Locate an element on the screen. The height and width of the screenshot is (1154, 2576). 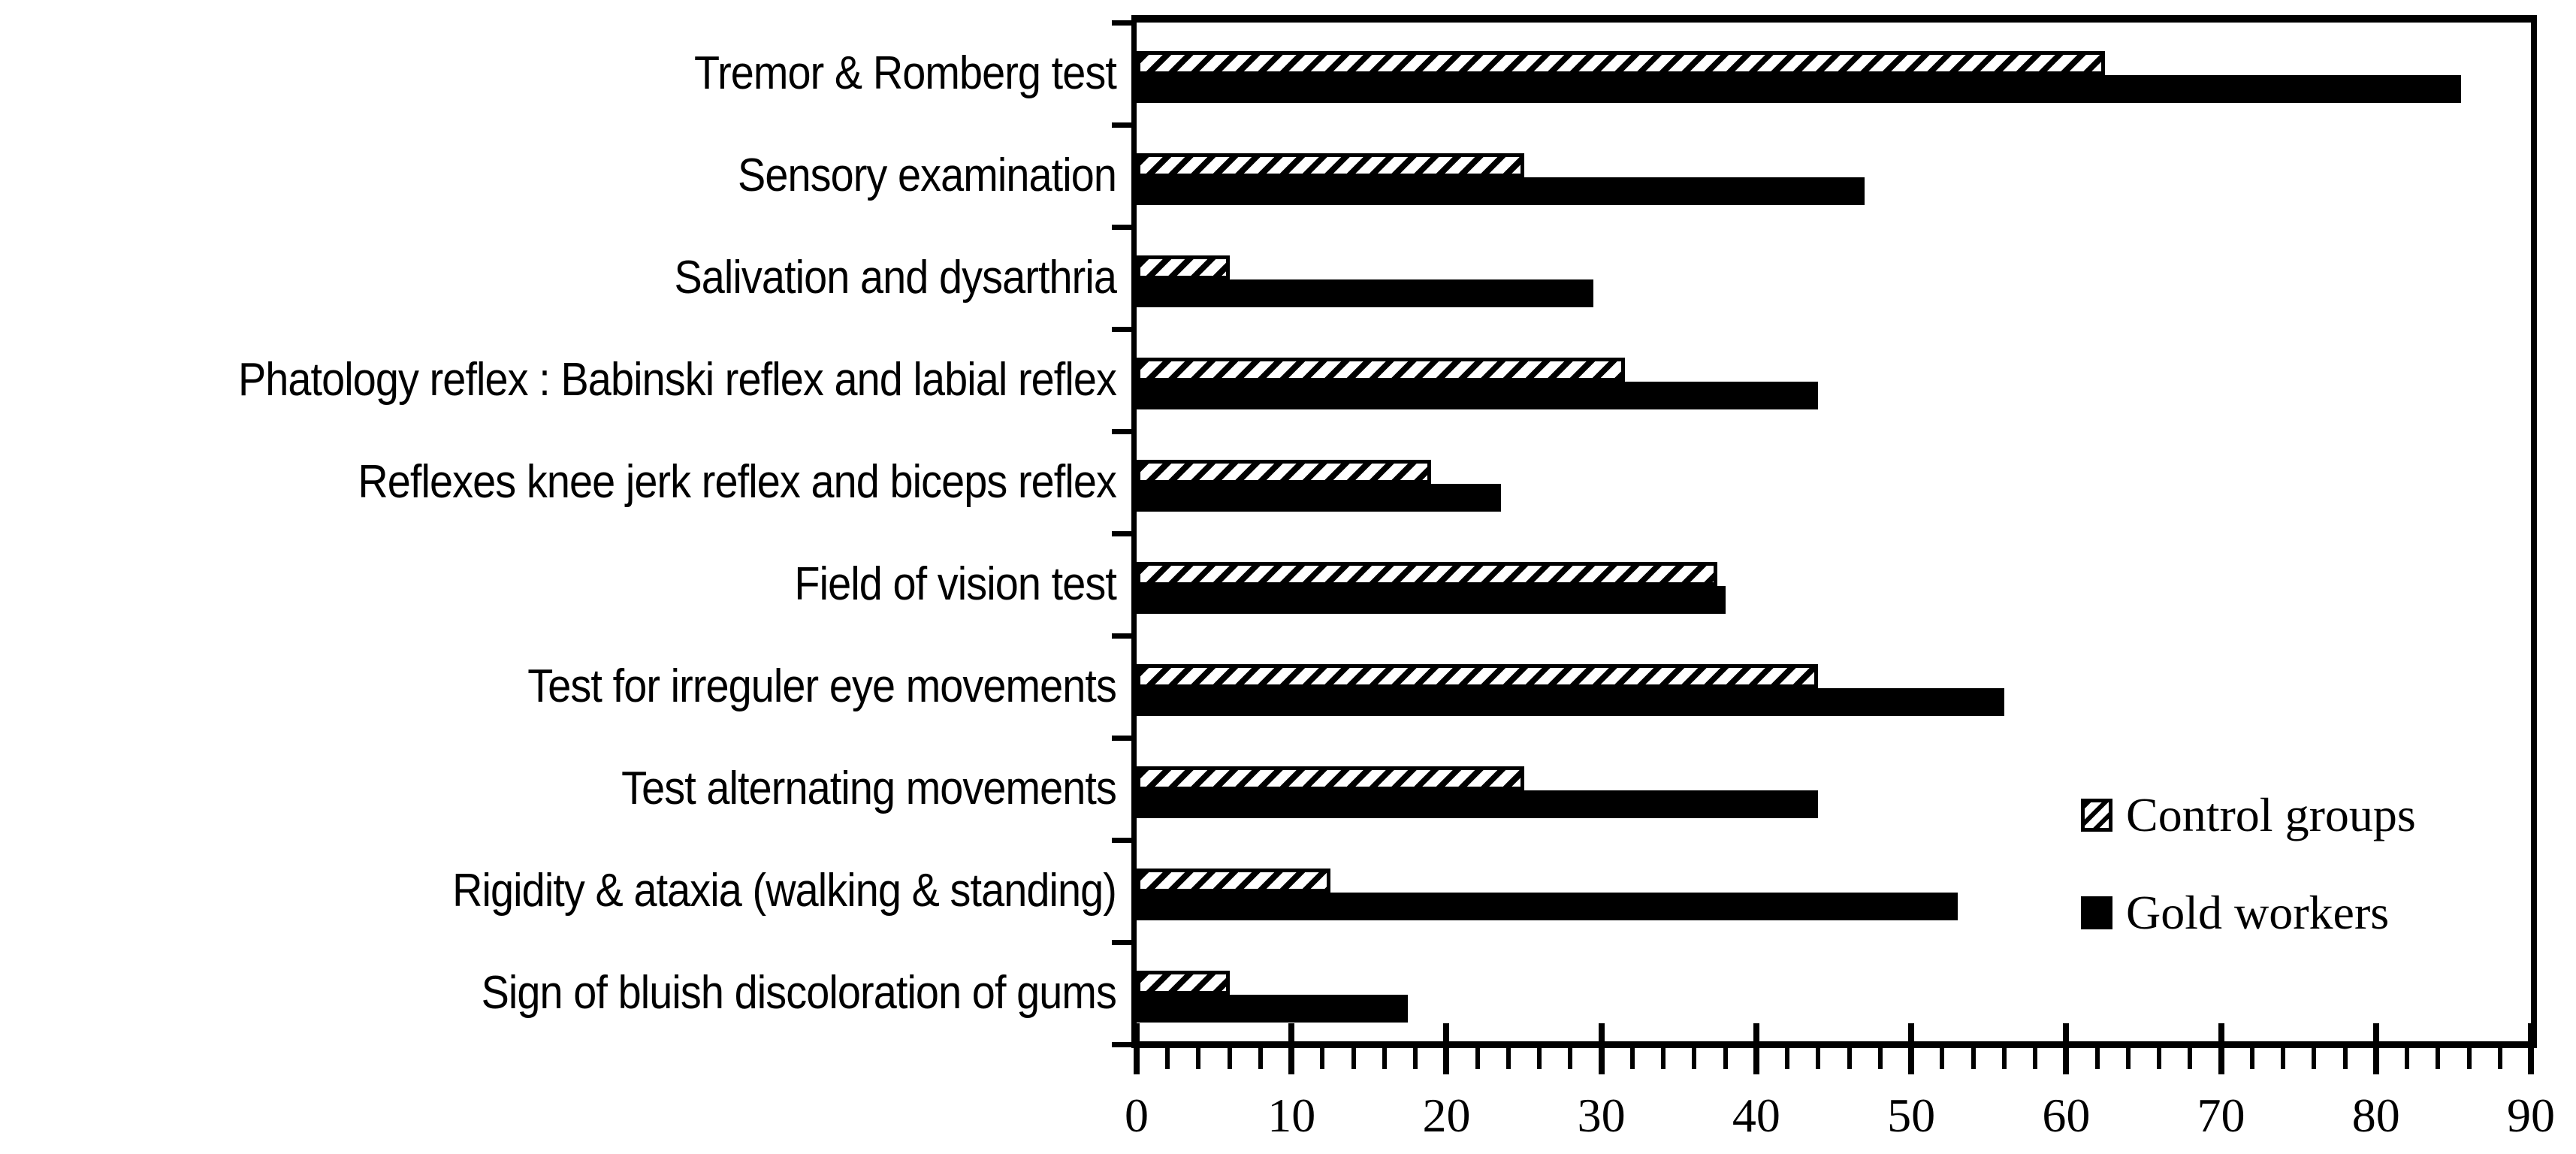
legend-swatch-gold-workers-icon is located at coordinates (2096, 913).